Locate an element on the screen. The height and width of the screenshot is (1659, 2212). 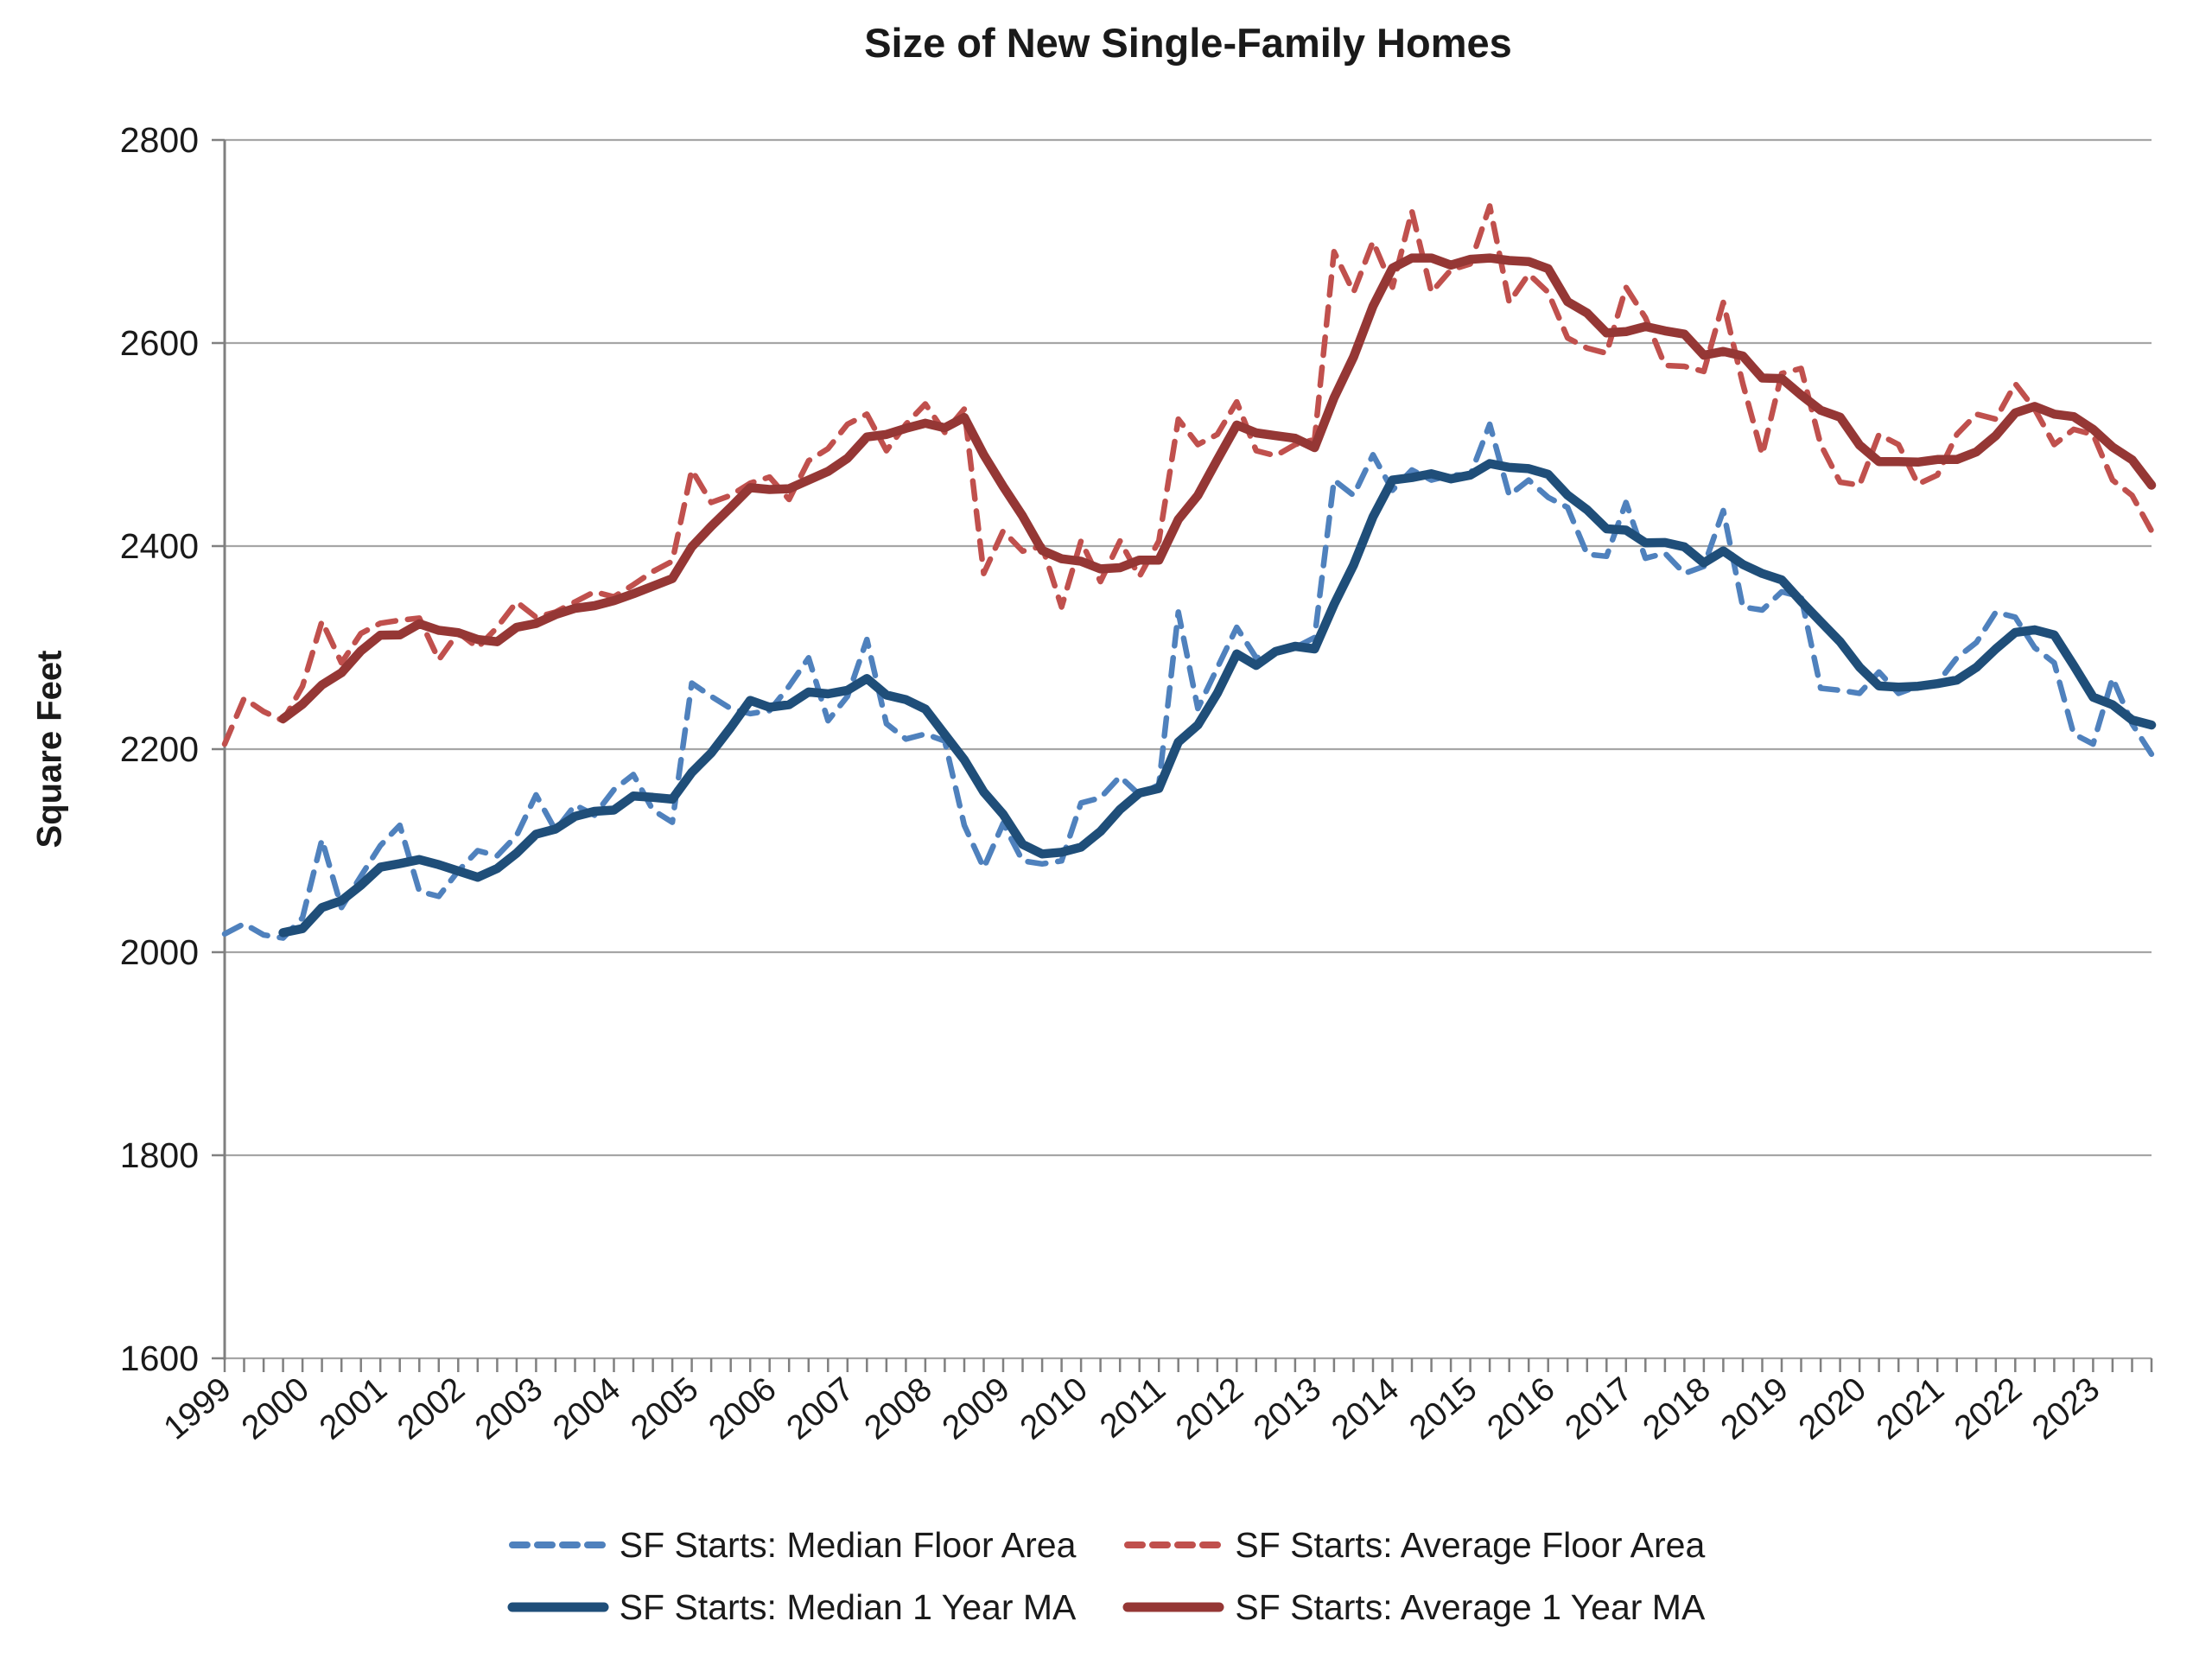
svg-text: 2023 is located at coordinates (2066, 1408).